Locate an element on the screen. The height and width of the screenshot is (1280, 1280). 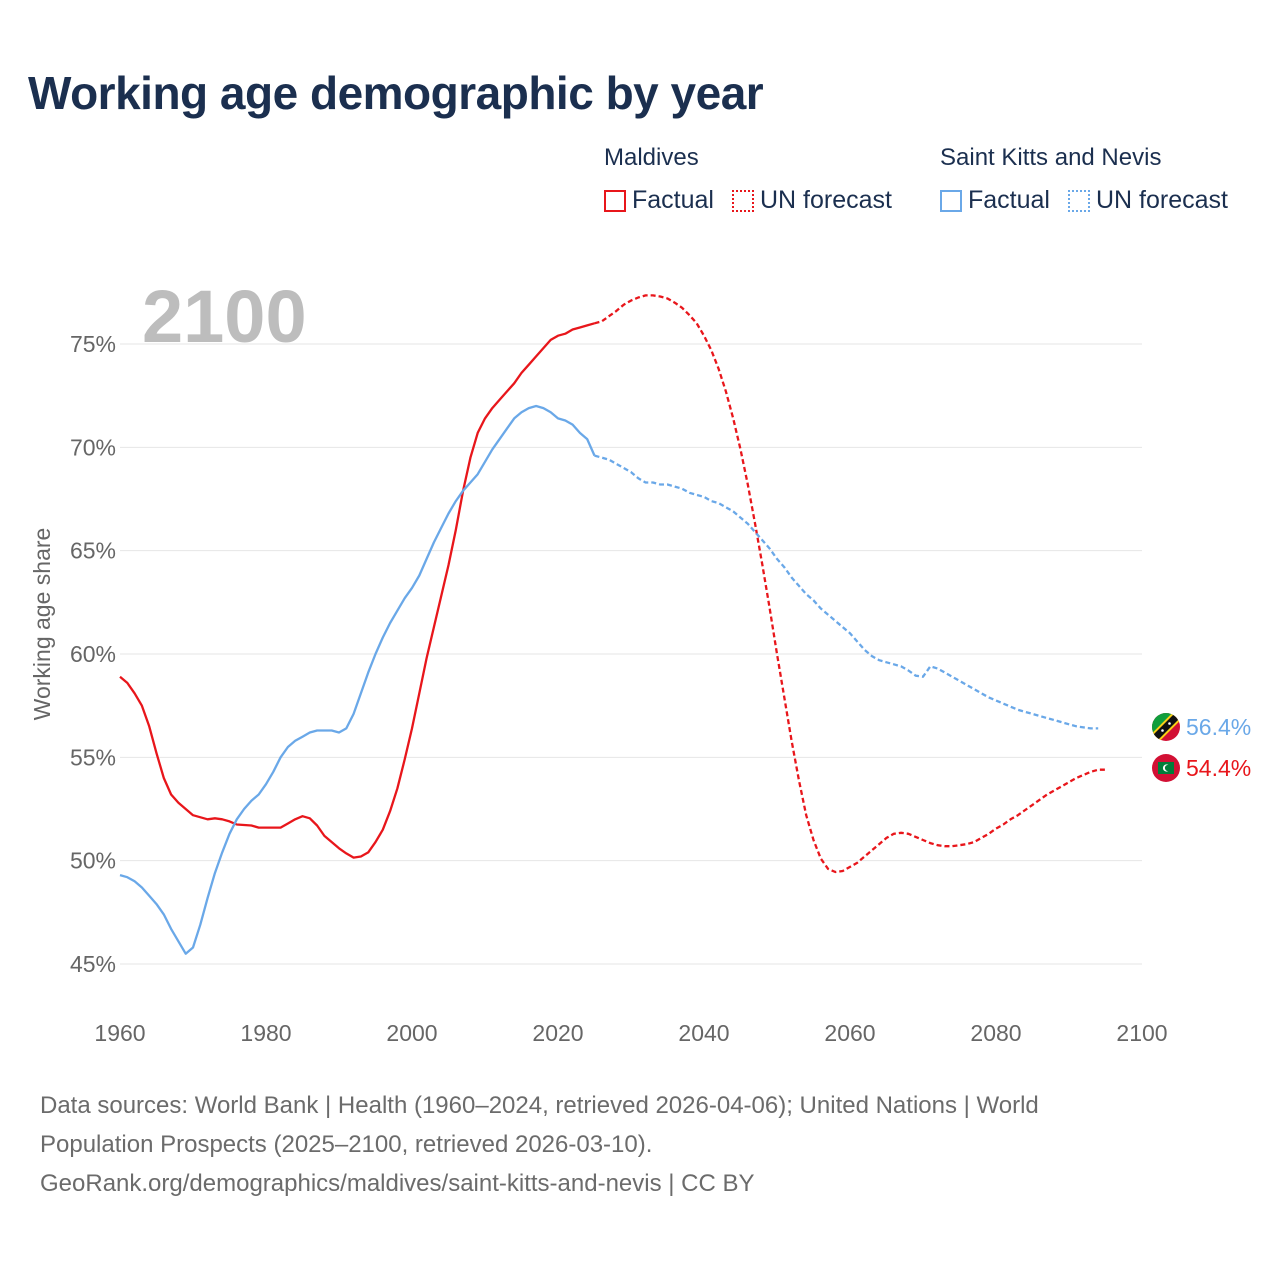
x-axis-ticks: 1960 1980 2000 2020 2040 2060 2080 2100 is located at coordinates (630, 1033).